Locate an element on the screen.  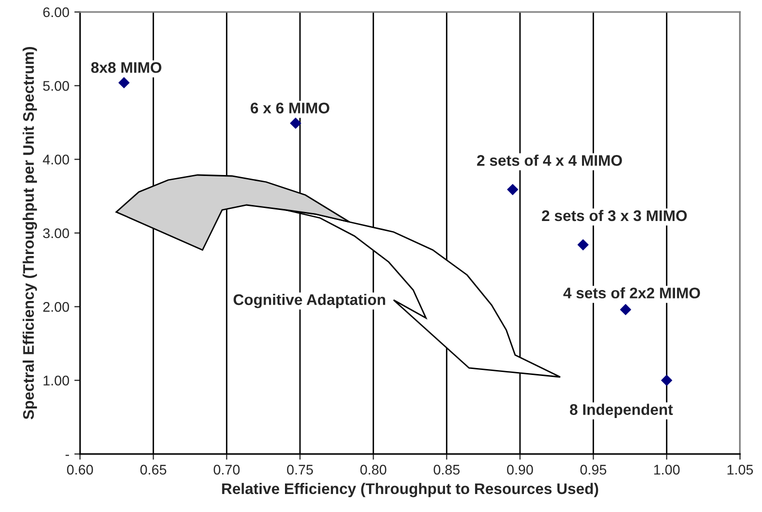
y-tick-label: 6.00 is located at coordinates (56, 12).